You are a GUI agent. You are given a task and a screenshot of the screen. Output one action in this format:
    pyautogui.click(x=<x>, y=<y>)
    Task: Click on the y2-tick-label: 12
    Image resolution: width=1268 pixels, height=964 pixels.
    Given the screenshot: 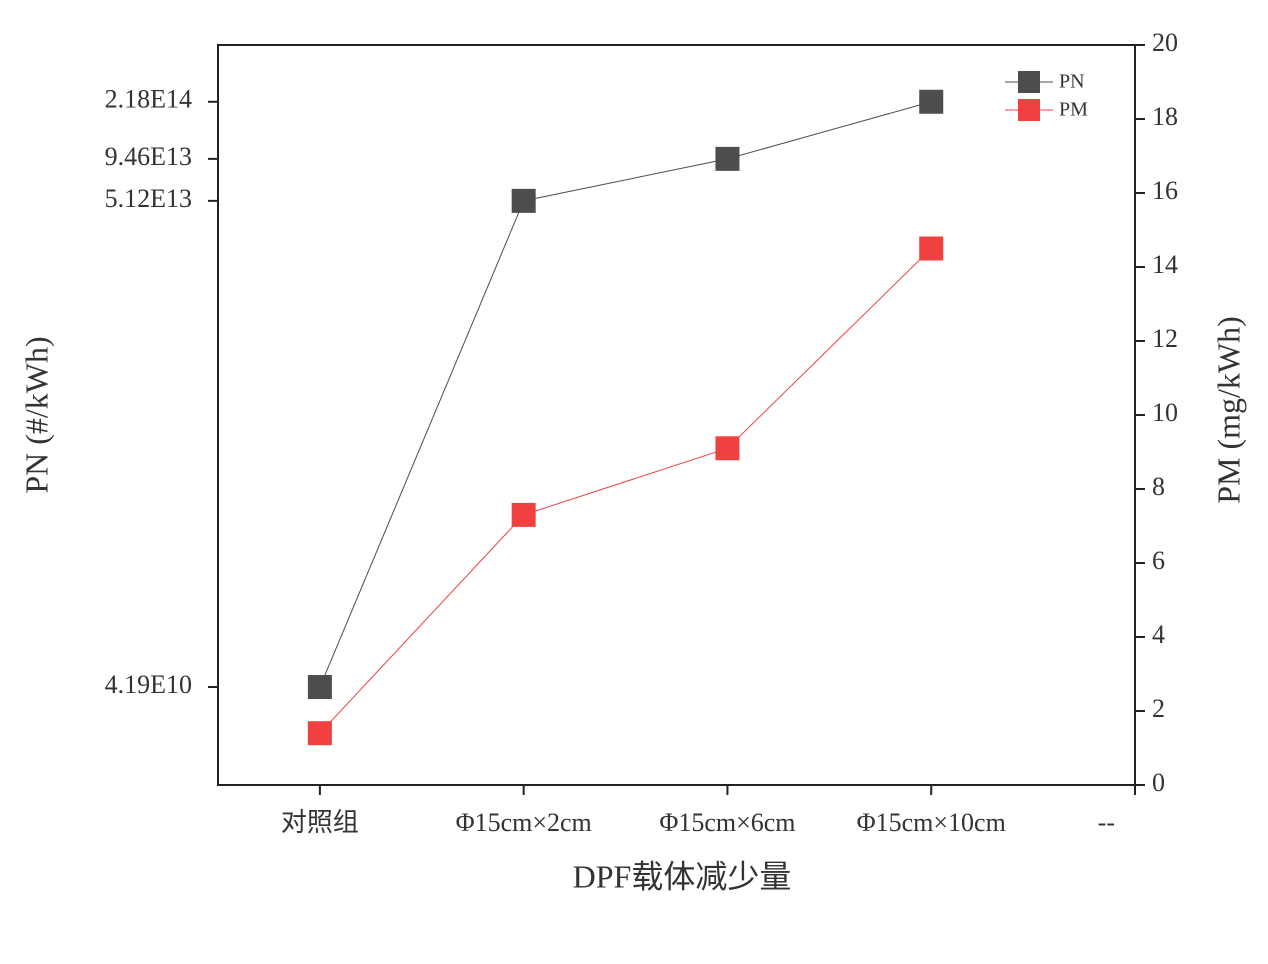 What is the action you would take?
    pyautogui.click(x=1165, y=338)
    